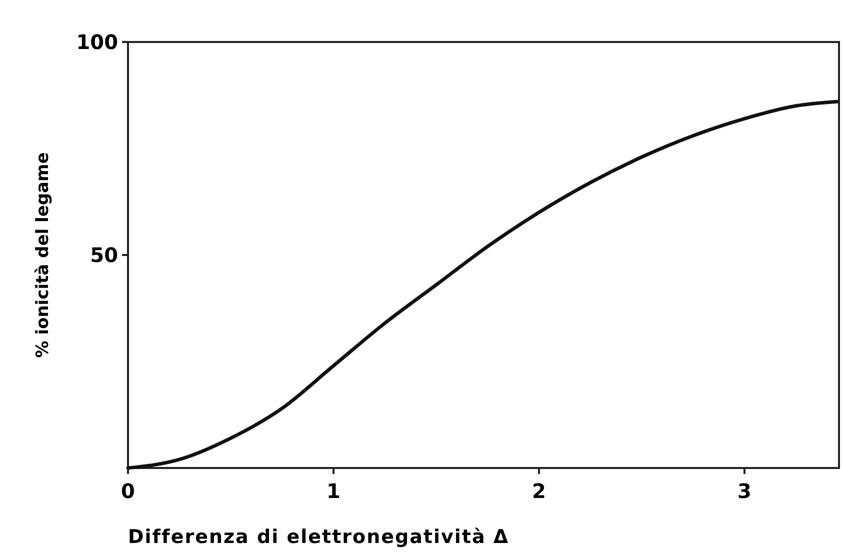 The width and height of the screenshot is (843, 559). Describe the element at coordinates (539, 491) in the screenshot. I see `x-tick-label: 2` at that location.